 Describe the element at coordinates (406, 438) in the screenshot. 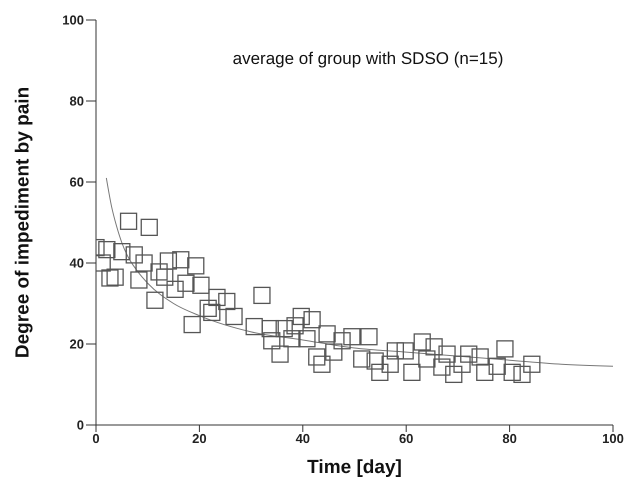

I see `x-tick-label: 60` at that location.